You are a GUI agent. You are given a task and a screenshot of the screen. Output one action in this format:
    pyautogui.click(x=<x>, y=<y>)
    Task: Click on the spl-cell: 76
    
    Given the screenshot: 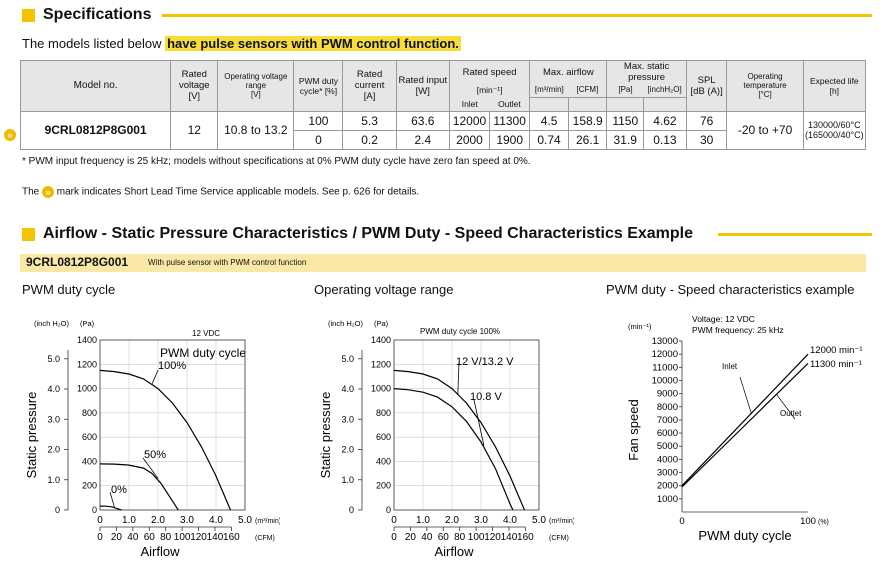 What is the action you would take?
    pyautogui.click(x=706, y=120)
    